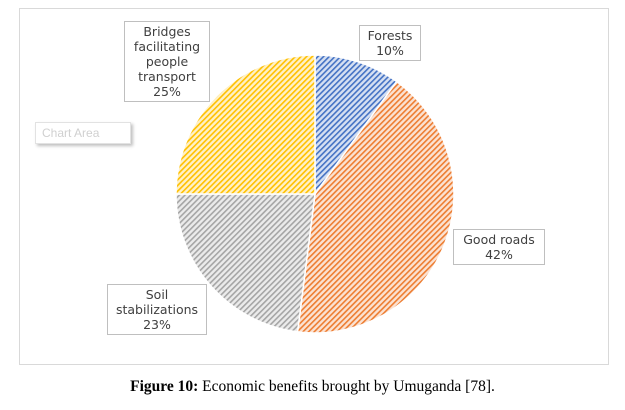 The width and height of the screenshot is (625, 410). I want to click on data-label-category: people, so click(167, 61).